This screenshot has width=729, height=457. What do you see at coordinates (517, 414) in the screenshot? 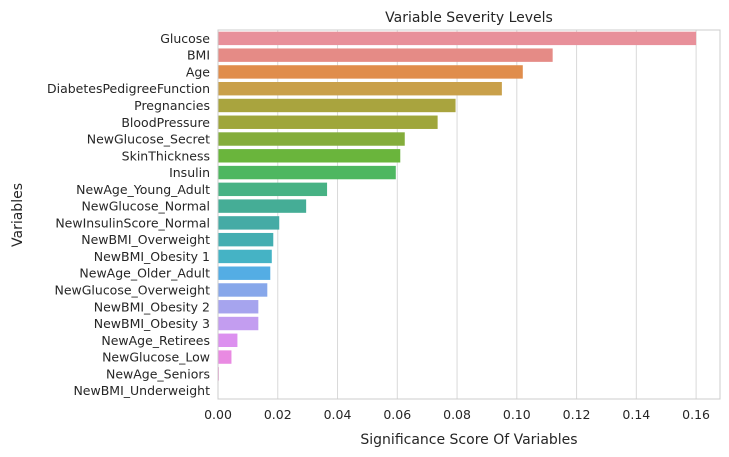
I see `x-tick-label: 0.10` at bounding box center [517, 414].